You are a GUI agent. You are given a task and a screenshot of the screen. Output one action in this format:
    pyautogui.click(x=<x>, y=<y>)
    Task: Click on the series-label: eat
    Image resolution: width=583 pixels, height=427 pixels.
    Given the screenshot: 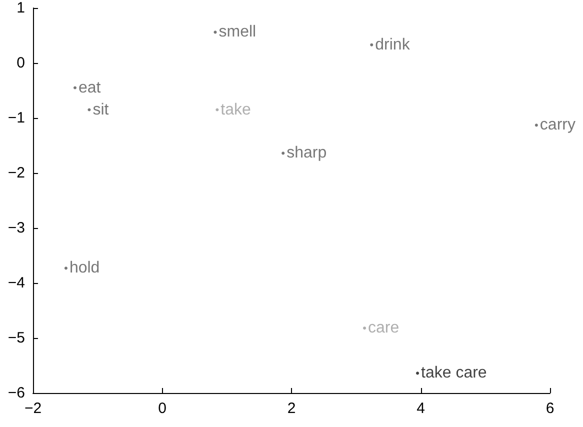 What is the action you would take?
    pyautogui.click(x=90, y=87)
    